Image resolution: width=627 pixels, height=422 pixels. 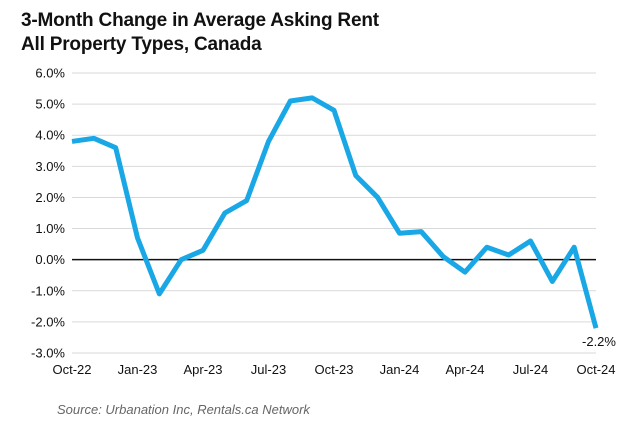 I want to click on y-tick-label: 1.0%, so click(x=50, y=228).